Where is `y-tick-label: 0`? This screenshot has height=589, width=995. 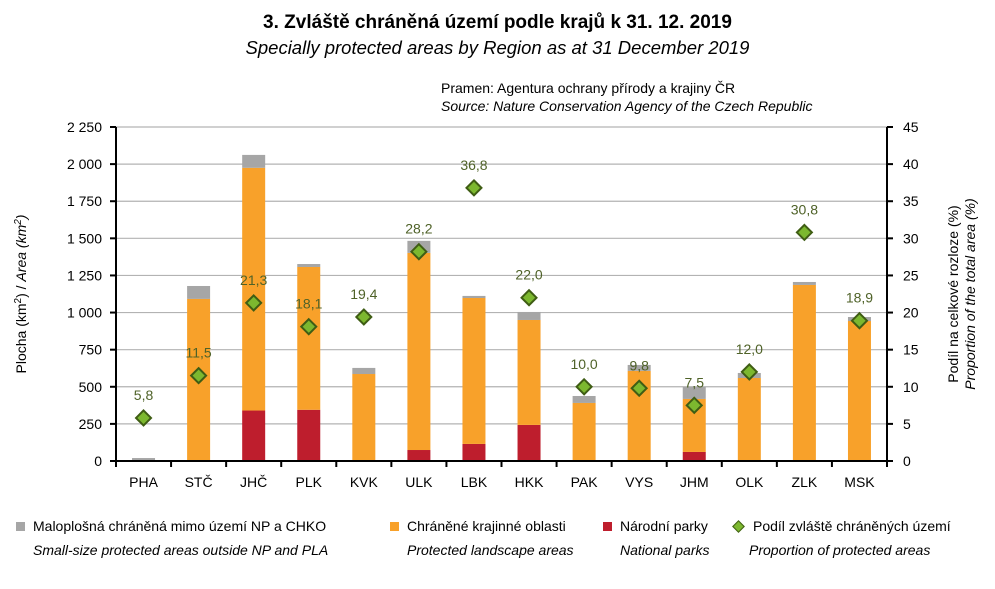
y-tick-label: 0 is located at coordinates (98, 461).